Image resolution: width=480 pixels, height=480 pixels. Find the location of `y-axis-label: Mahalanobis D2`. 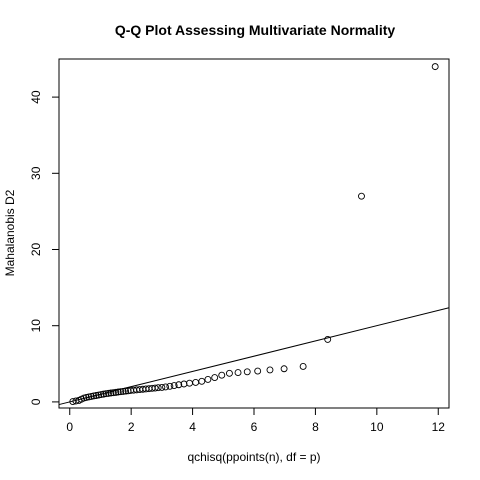

y-axis-label: Mahalanobis D2 is located at coordinates (10, 232).